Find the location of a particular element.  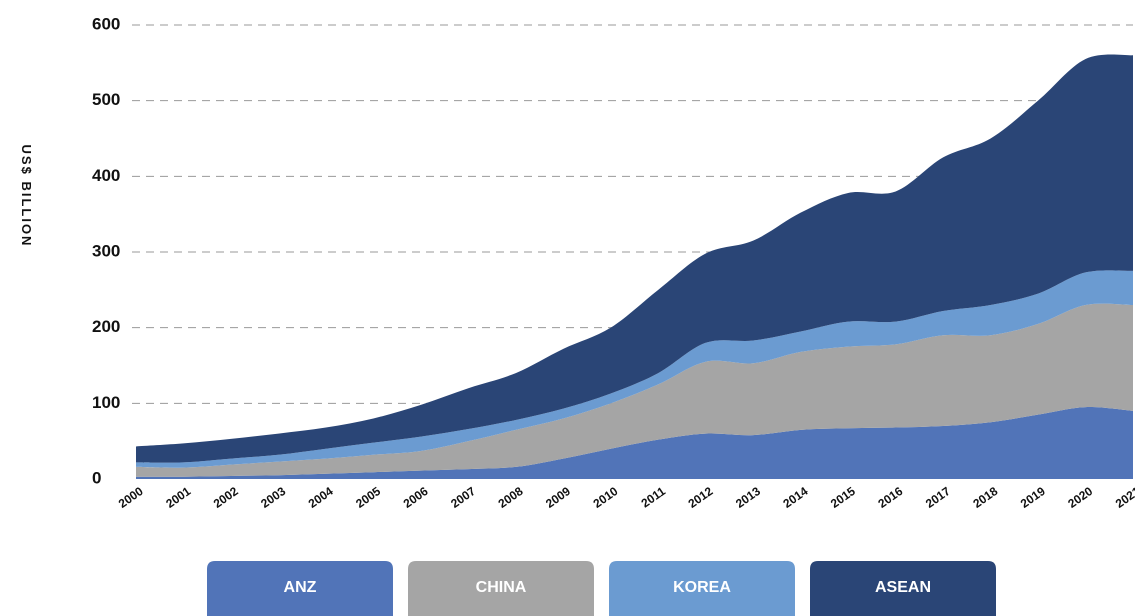

x-tick-label: 2006 is located at coordinates (416, 497).